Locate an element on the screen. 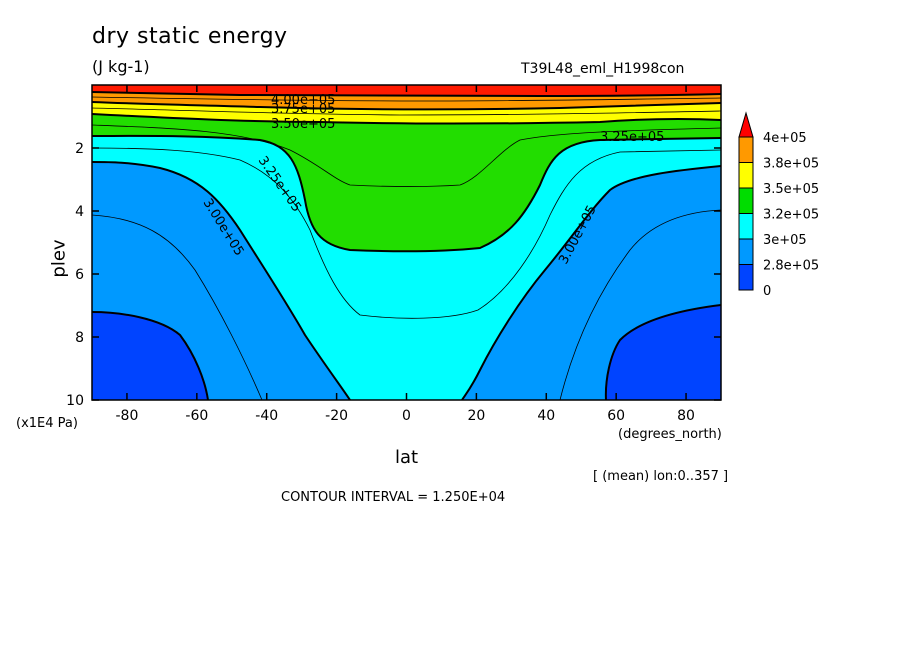 The image size is (904, 654). x-tick-label: 80 is located at coordinates (686, 416).